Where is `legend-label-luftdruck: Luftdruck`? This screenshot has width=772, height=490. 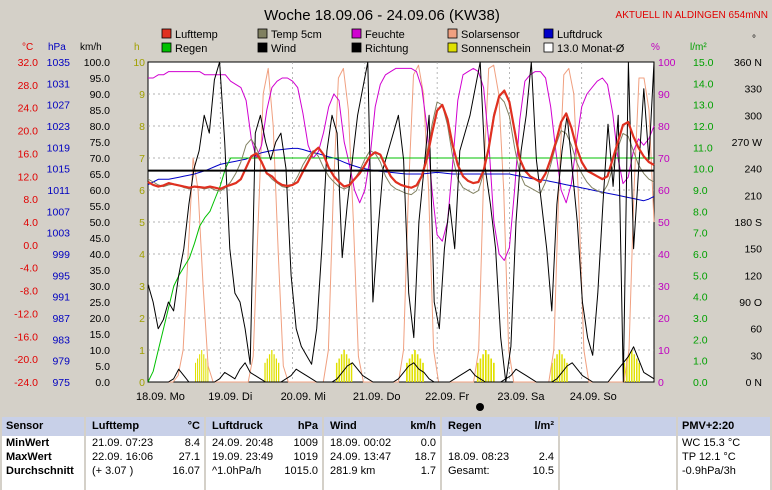 legend-label-luftdruck: Luftdruck is located at coordinates (580, 35).